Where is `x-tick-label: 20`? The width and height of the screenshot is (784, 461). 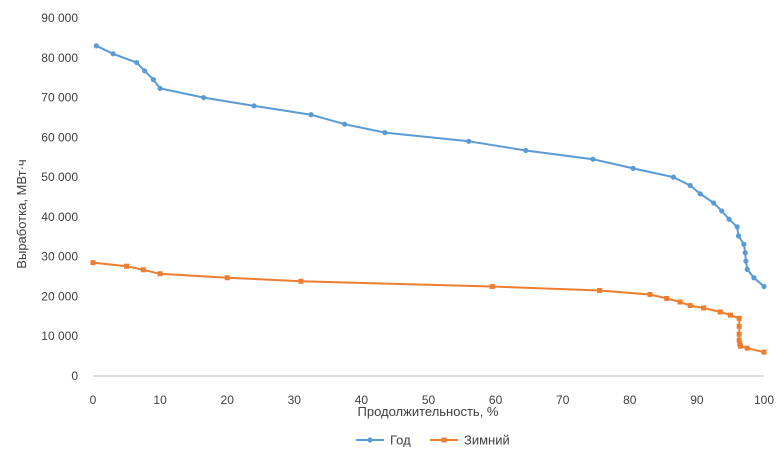 x-tick-label: 20 is located at coordinates (228, 400).